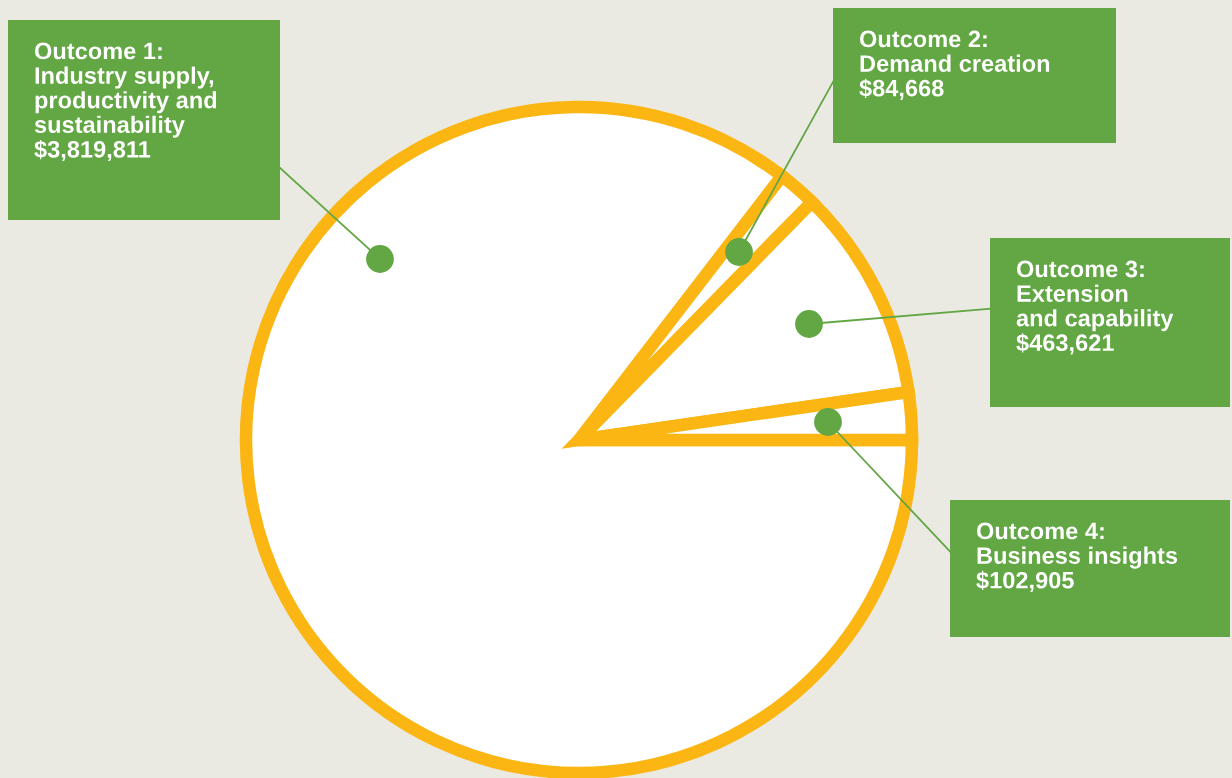  I want to click on slice-label: Outcome 2: Demand creation, so click(954, 51).